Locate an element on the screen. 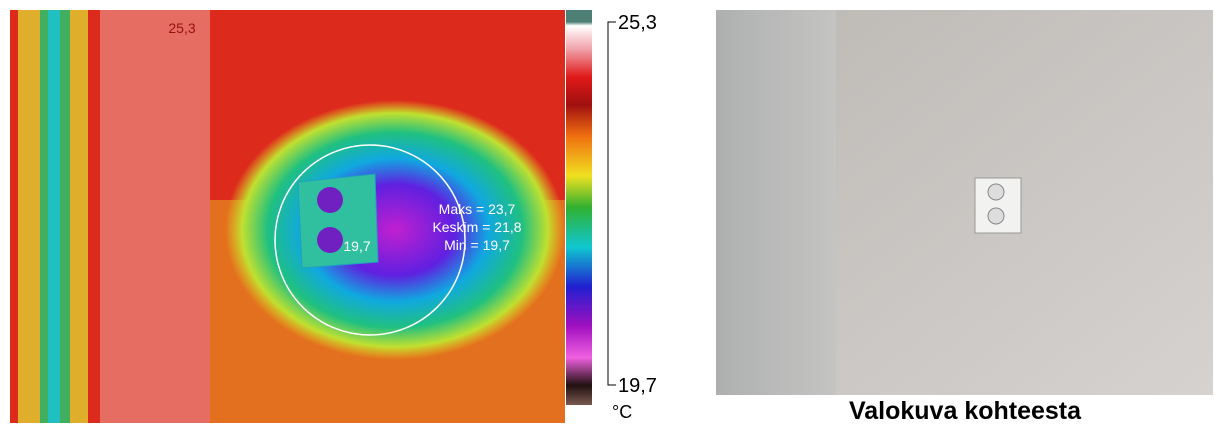  photo-caption: Valokuva kohteesta is located at coordinates (965, 410).